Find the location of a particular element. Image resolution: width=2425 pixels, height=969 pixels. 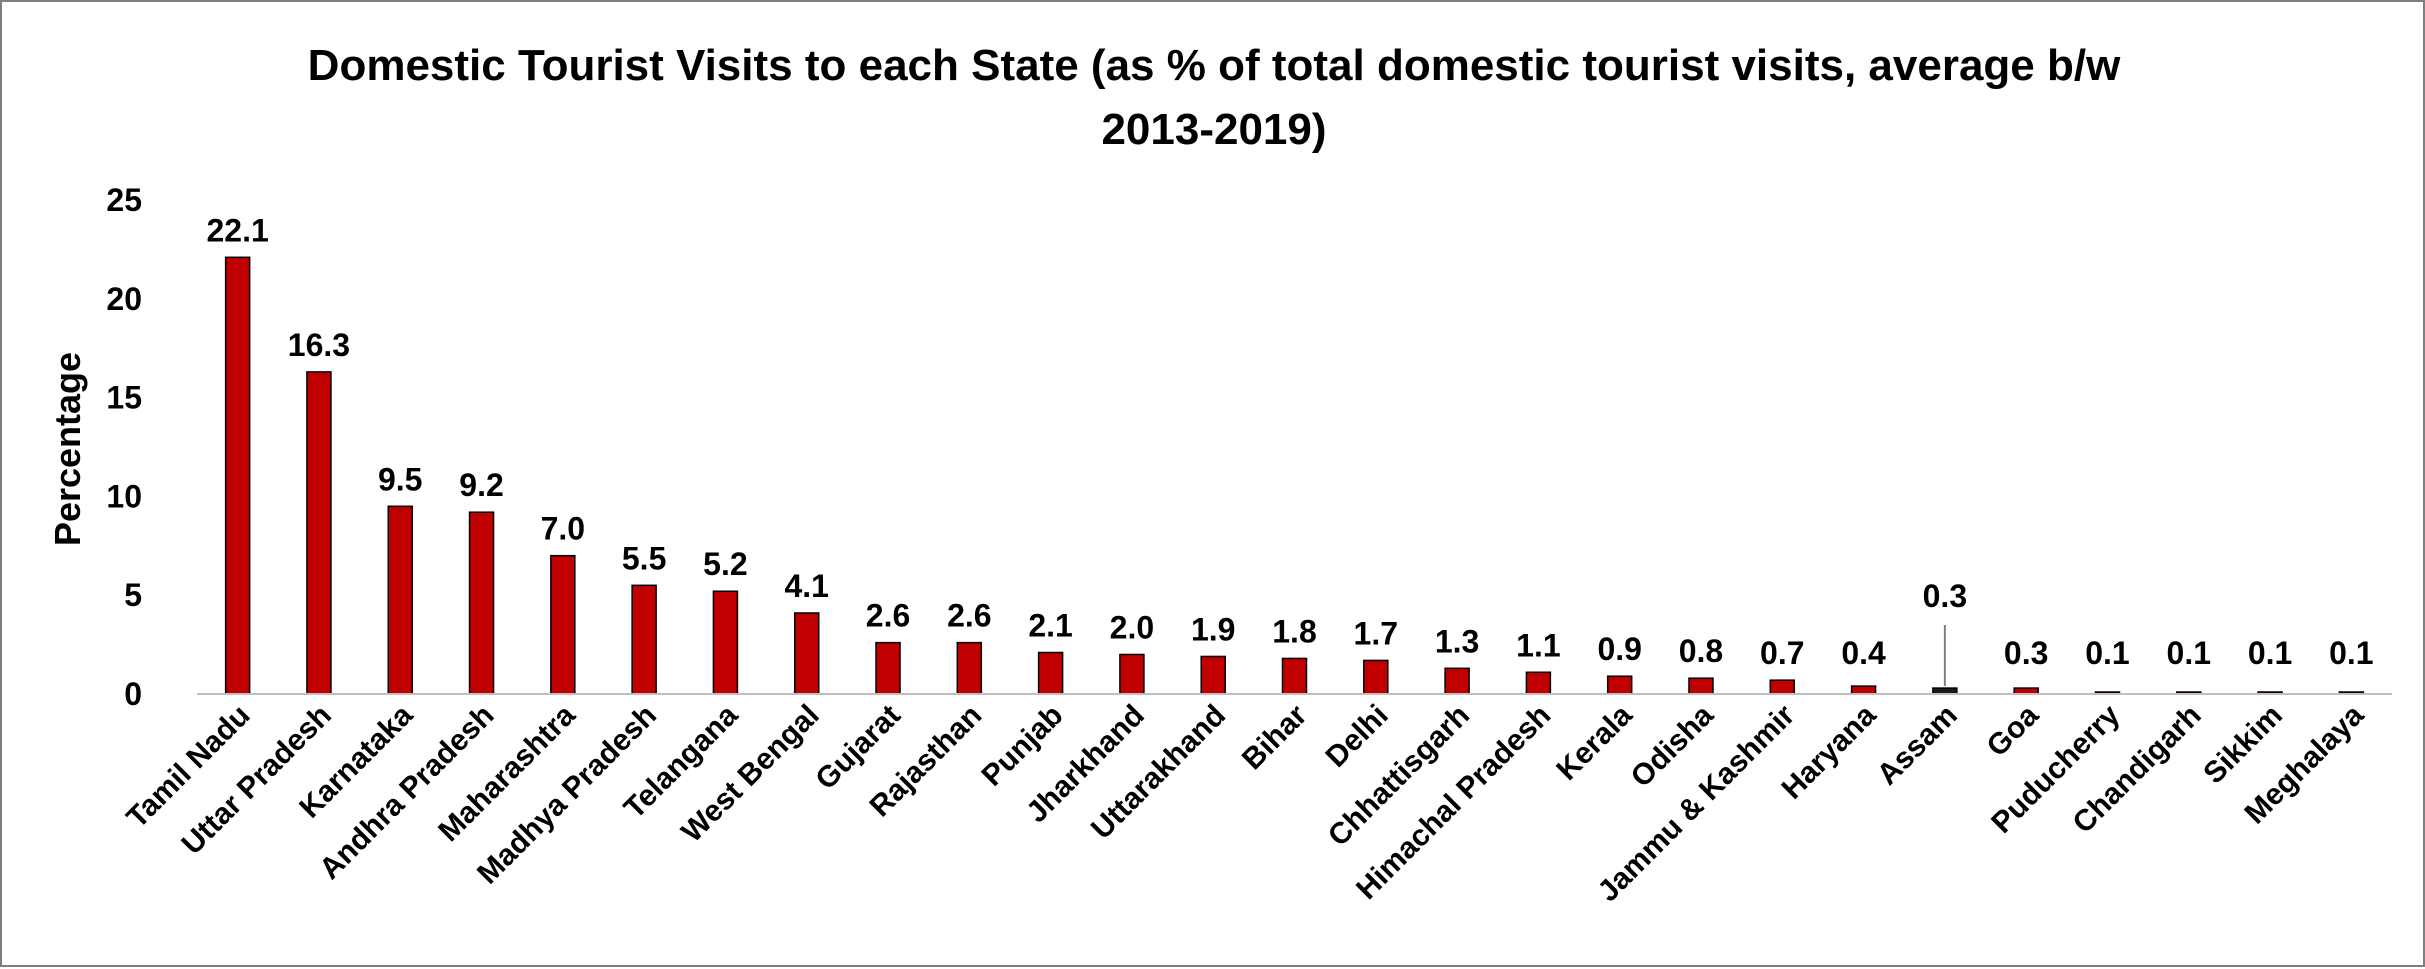

data-label: 1.7 is located at coordinates (1376, 633).